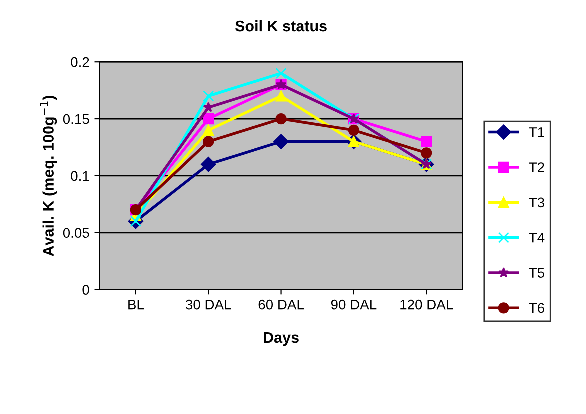 This screenshot has height=414, width=586. What do you see at coordinates (76, 233) in the screenshot?
I see `y-tick-label: 0.05` at bounding box center [76, 233].